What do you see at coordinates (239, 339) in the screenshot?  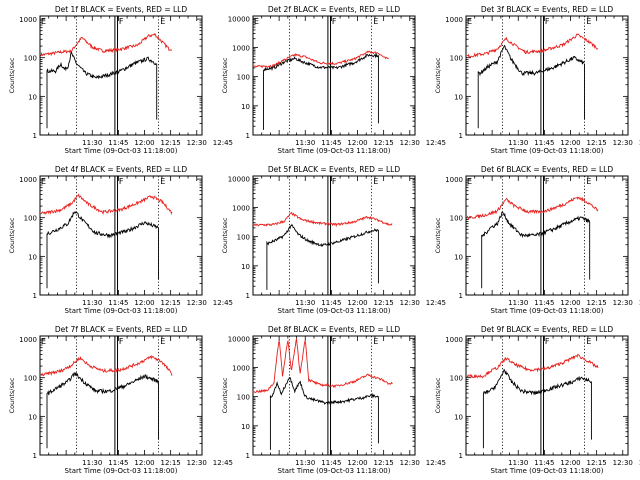 I see `y-tick-label: 10000` at bounding box center [239, 339].